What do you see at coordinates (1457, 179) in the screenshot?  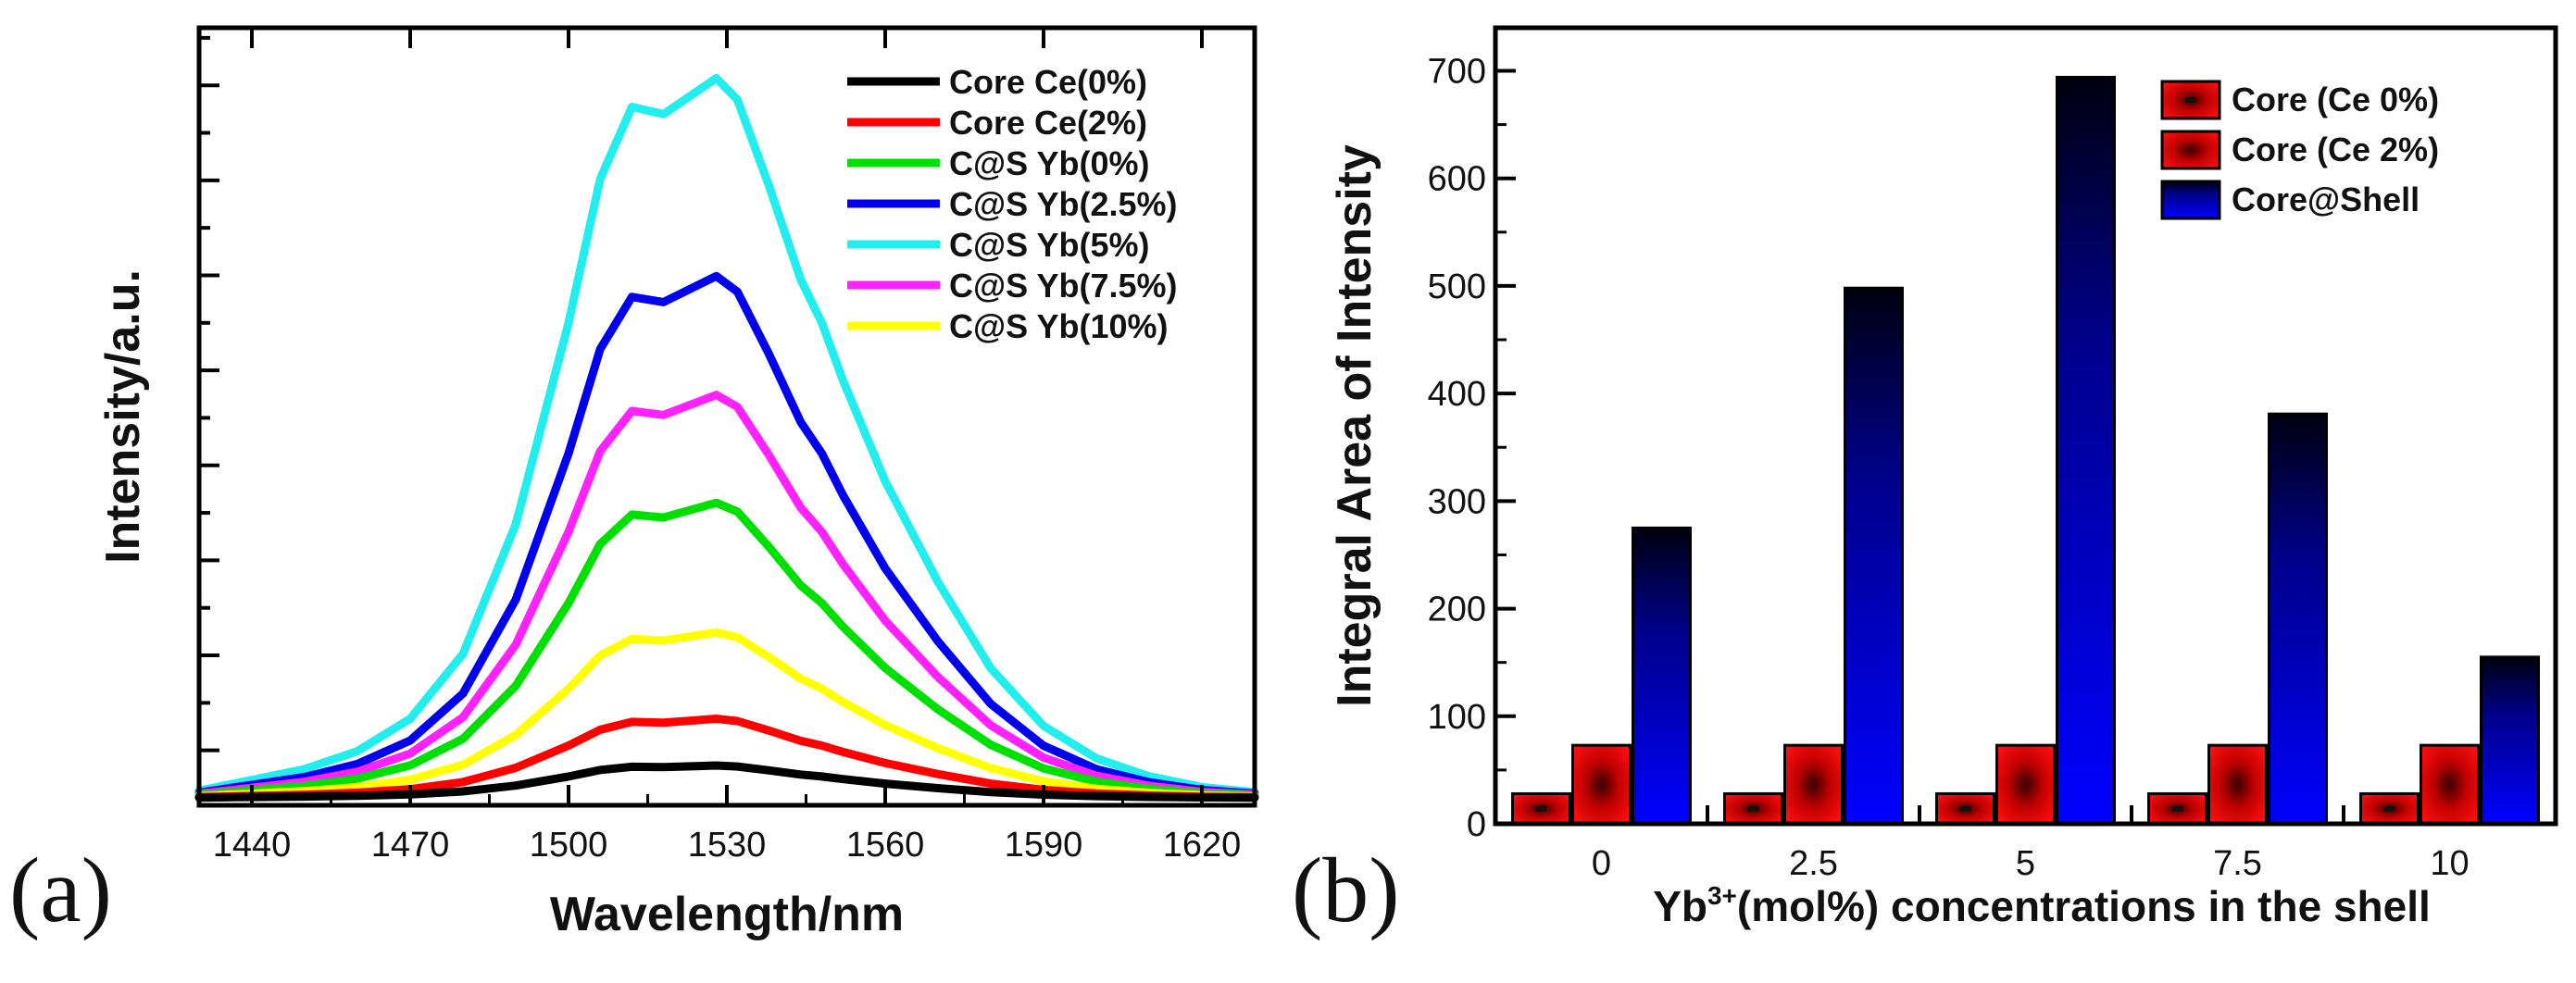 I see `y-tick-label: 600` at bounding box center [1457, 179].